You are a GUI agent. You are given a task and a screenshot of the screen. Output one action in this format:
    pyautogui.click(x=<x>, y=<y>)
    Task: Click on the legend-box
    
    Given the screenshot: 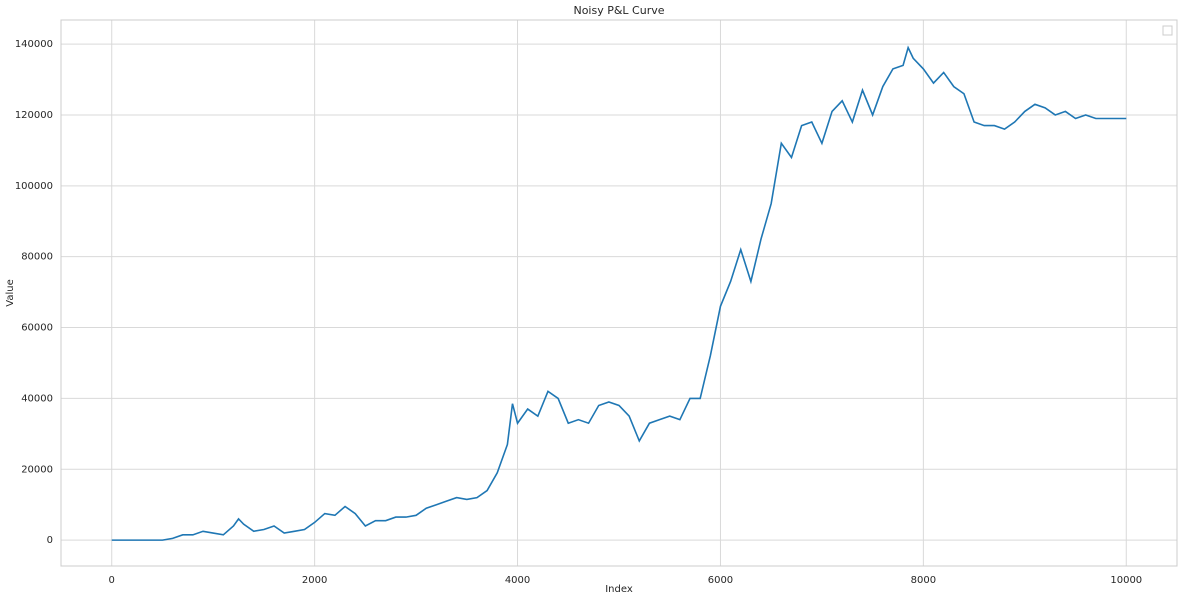 What is the action you would take?
    pyautogui.click(x=1167, y=30)
    